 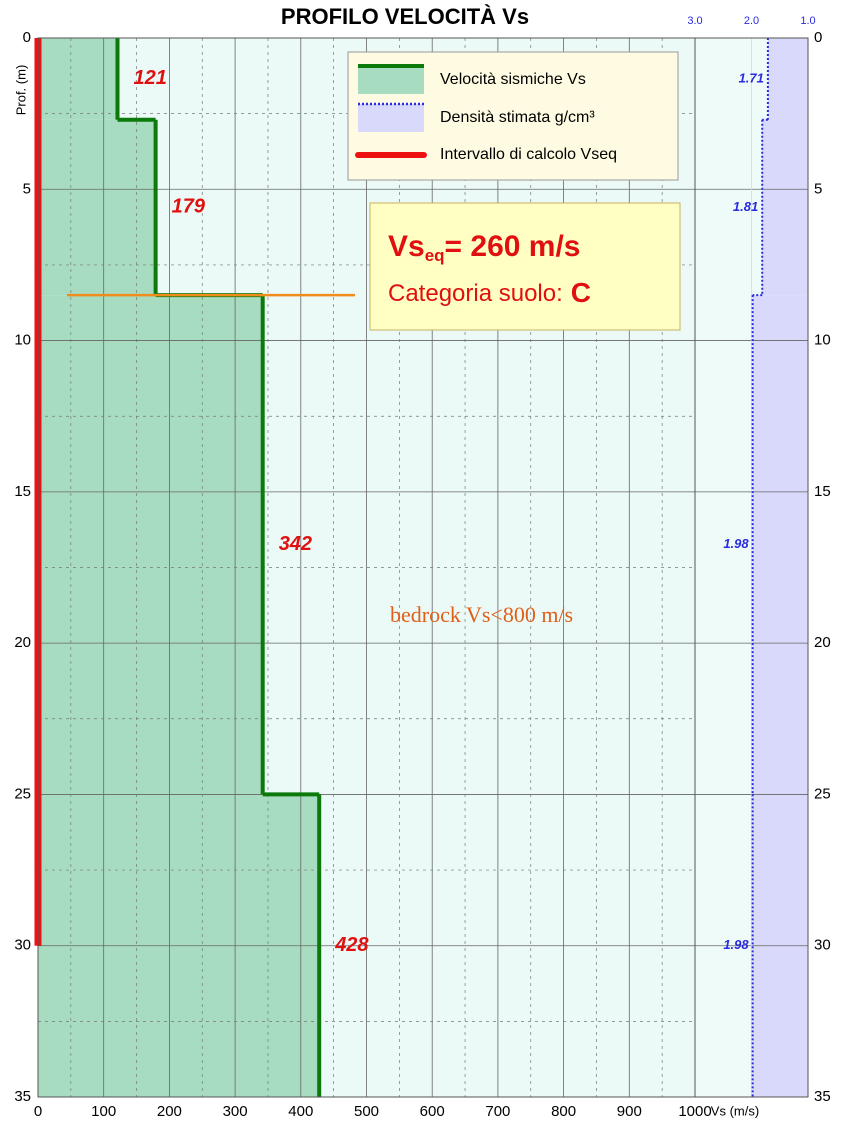 What do you see at coordinates (694, 1111) in the screenshot?
I see `x-tick-label: 1000` at bounding box center [694, 1111].